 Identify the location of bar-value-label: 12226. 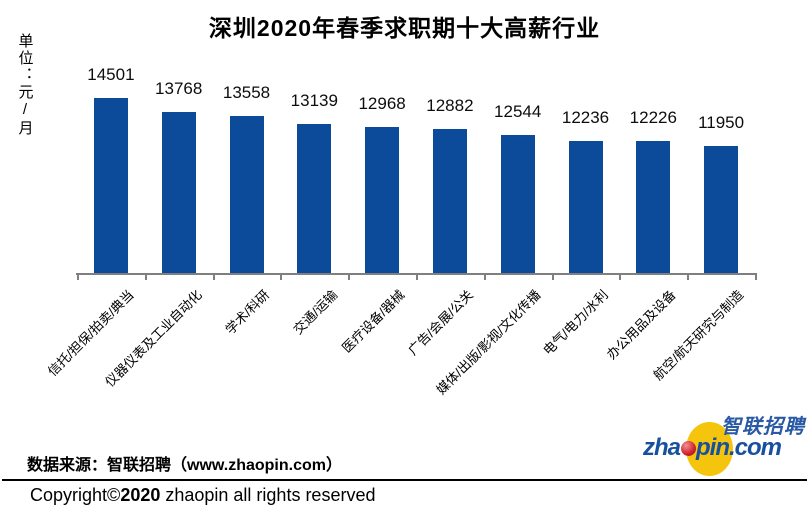
(653, 117).